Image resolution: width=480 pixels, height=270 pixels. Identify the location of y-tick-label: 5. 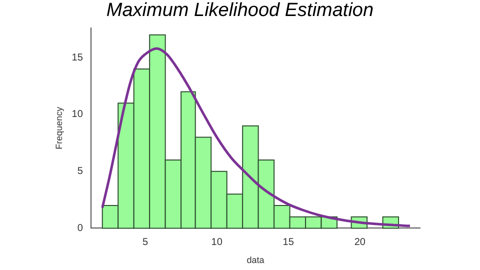
(80, 172).